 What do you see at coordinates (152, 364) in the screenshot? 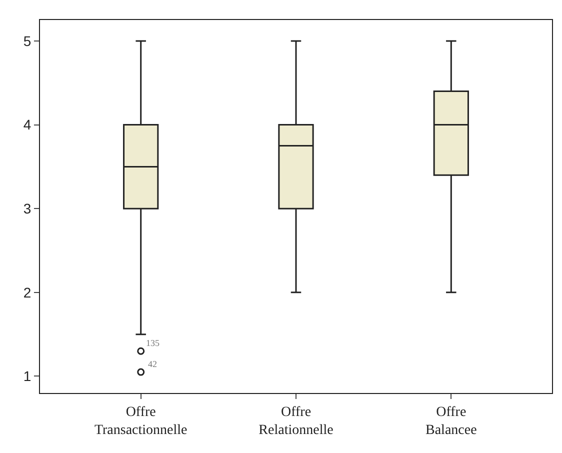
I see `annotation: 42` at bounding box center [152, 364].